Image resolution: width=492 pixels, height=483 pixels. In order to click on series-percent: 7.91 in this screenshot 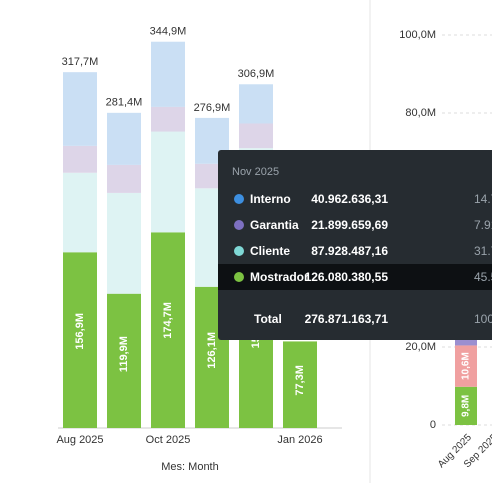, I will do `click(483, 225)`.